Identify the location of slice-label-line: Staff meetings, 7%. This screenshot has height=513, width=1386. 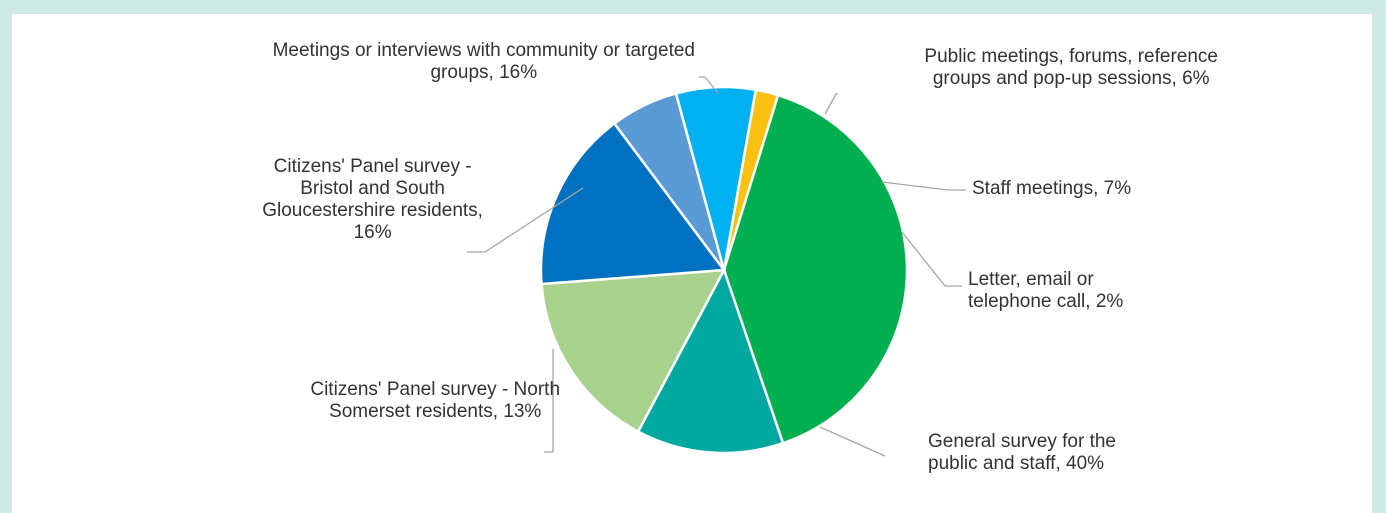
(1051, 188).